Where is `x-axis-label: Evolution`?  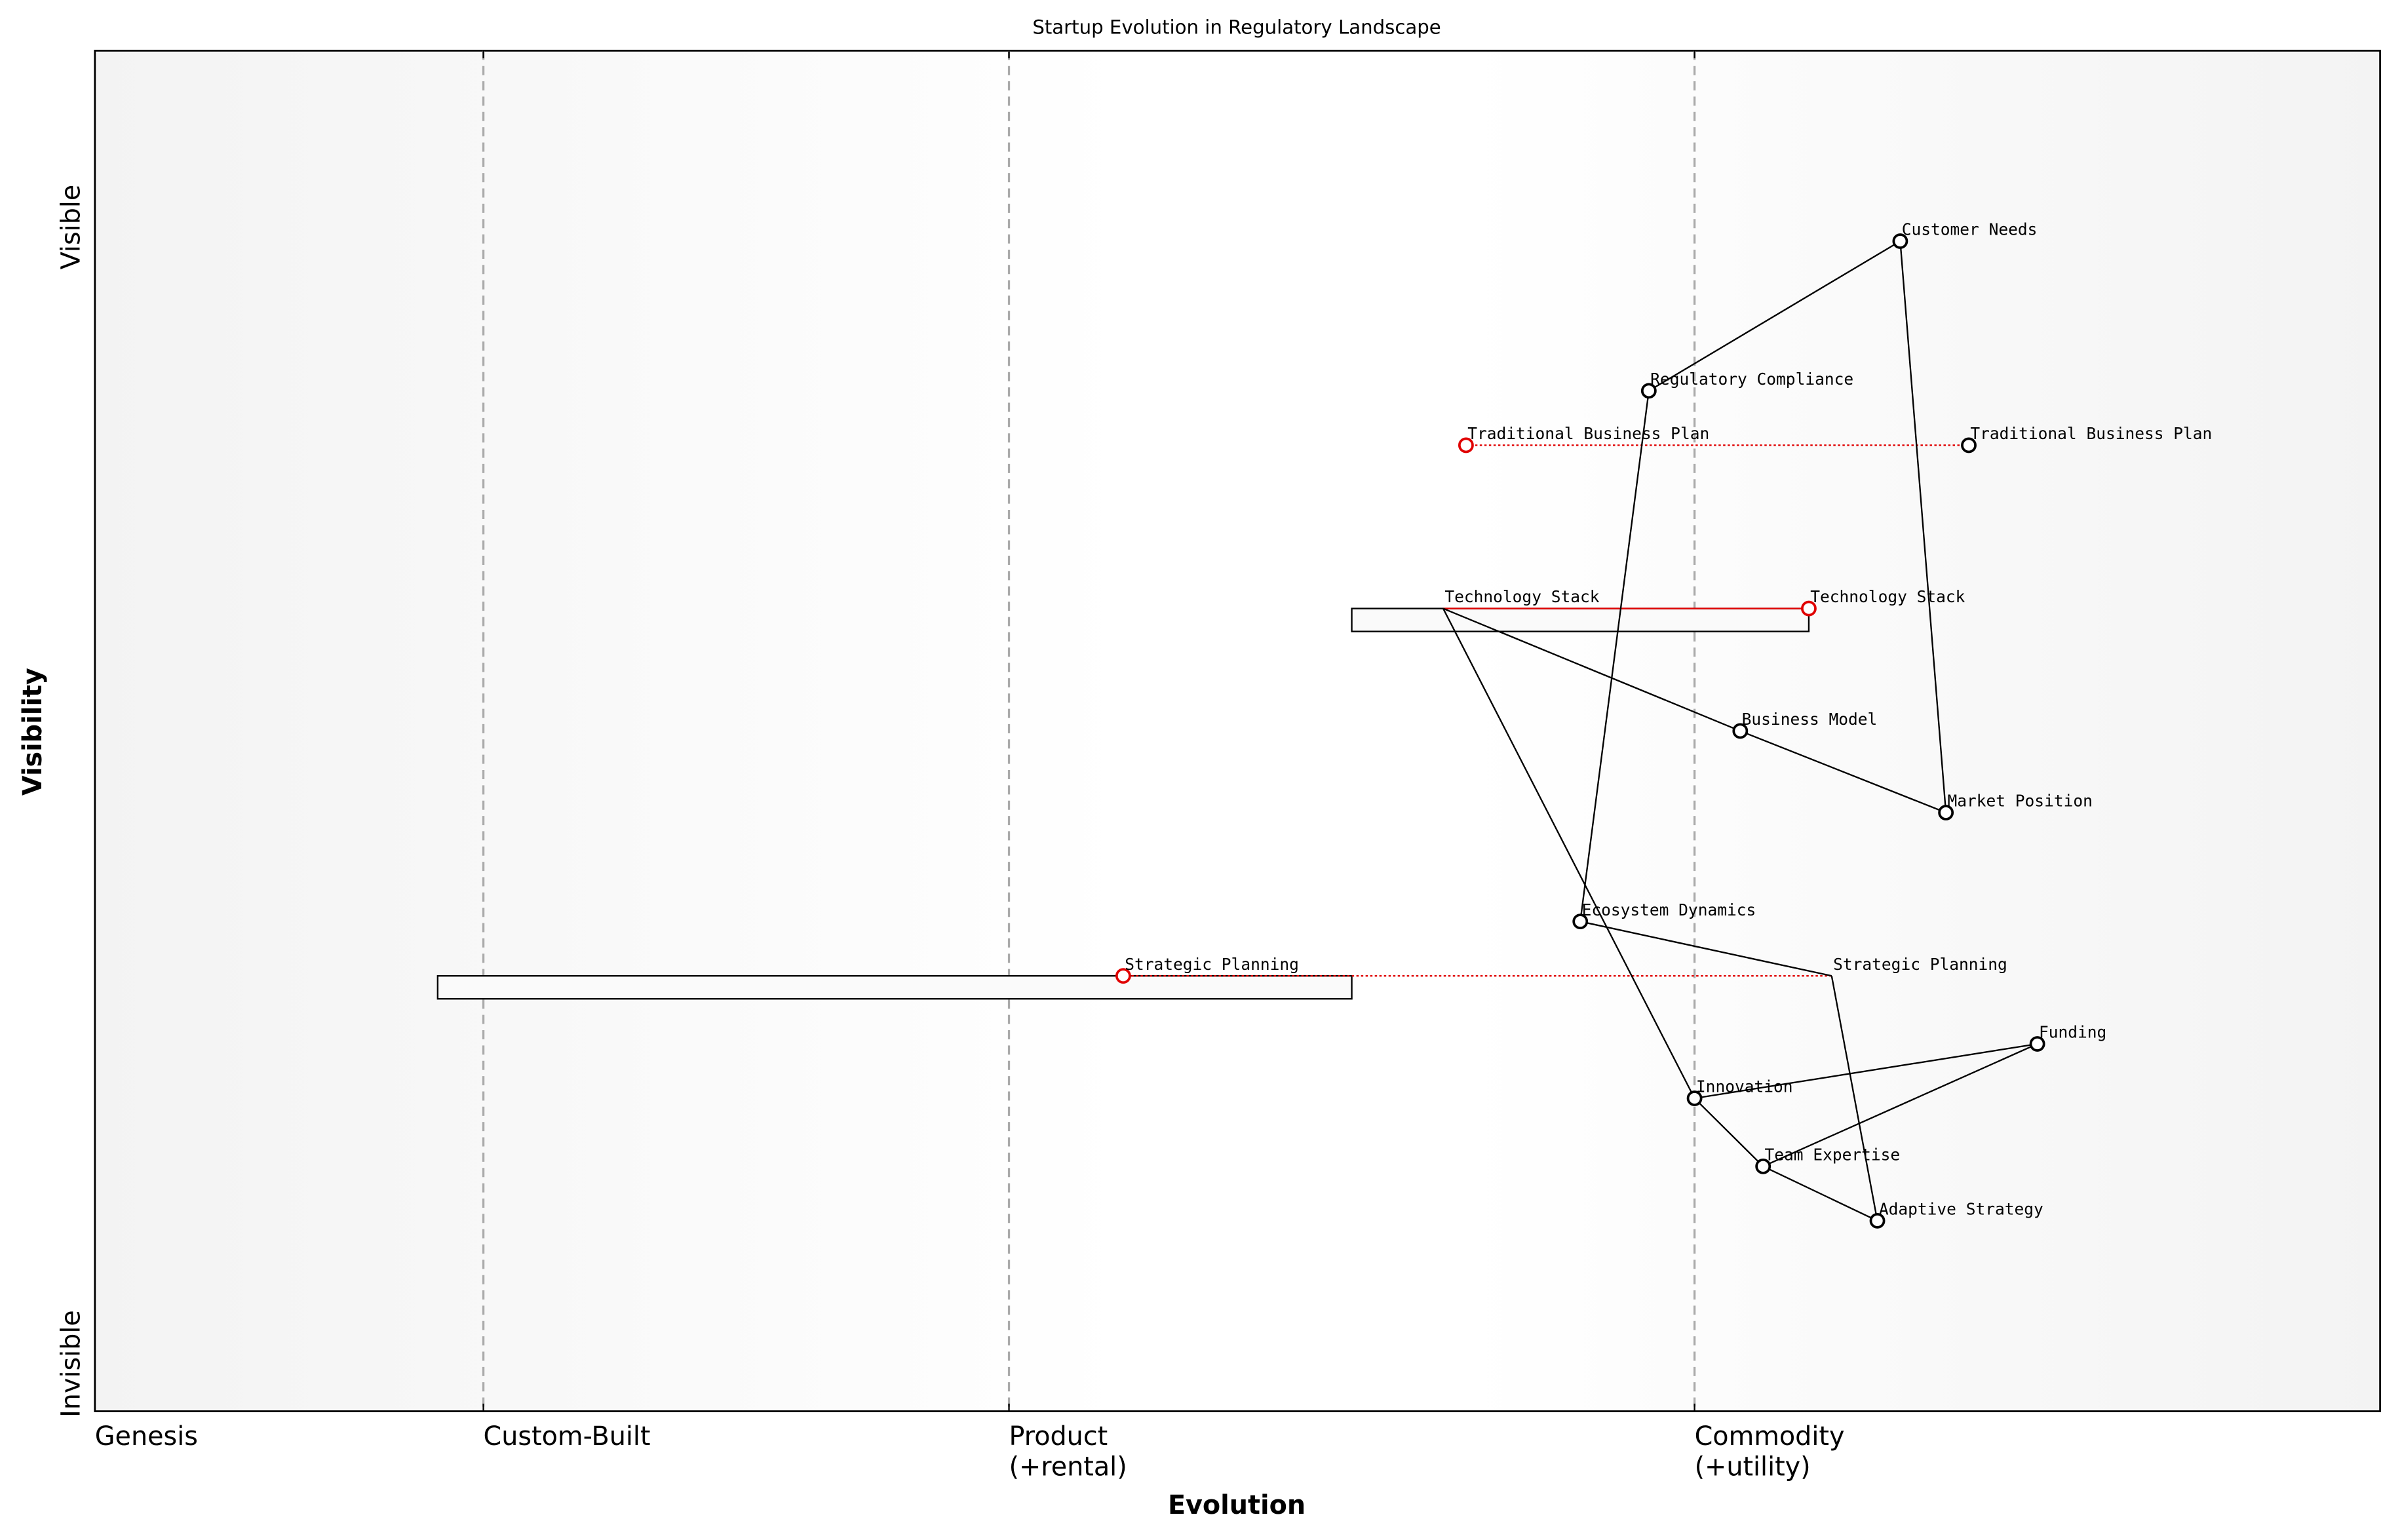 x-axis-label: Evolution is located at coordinates (1237, 1505).